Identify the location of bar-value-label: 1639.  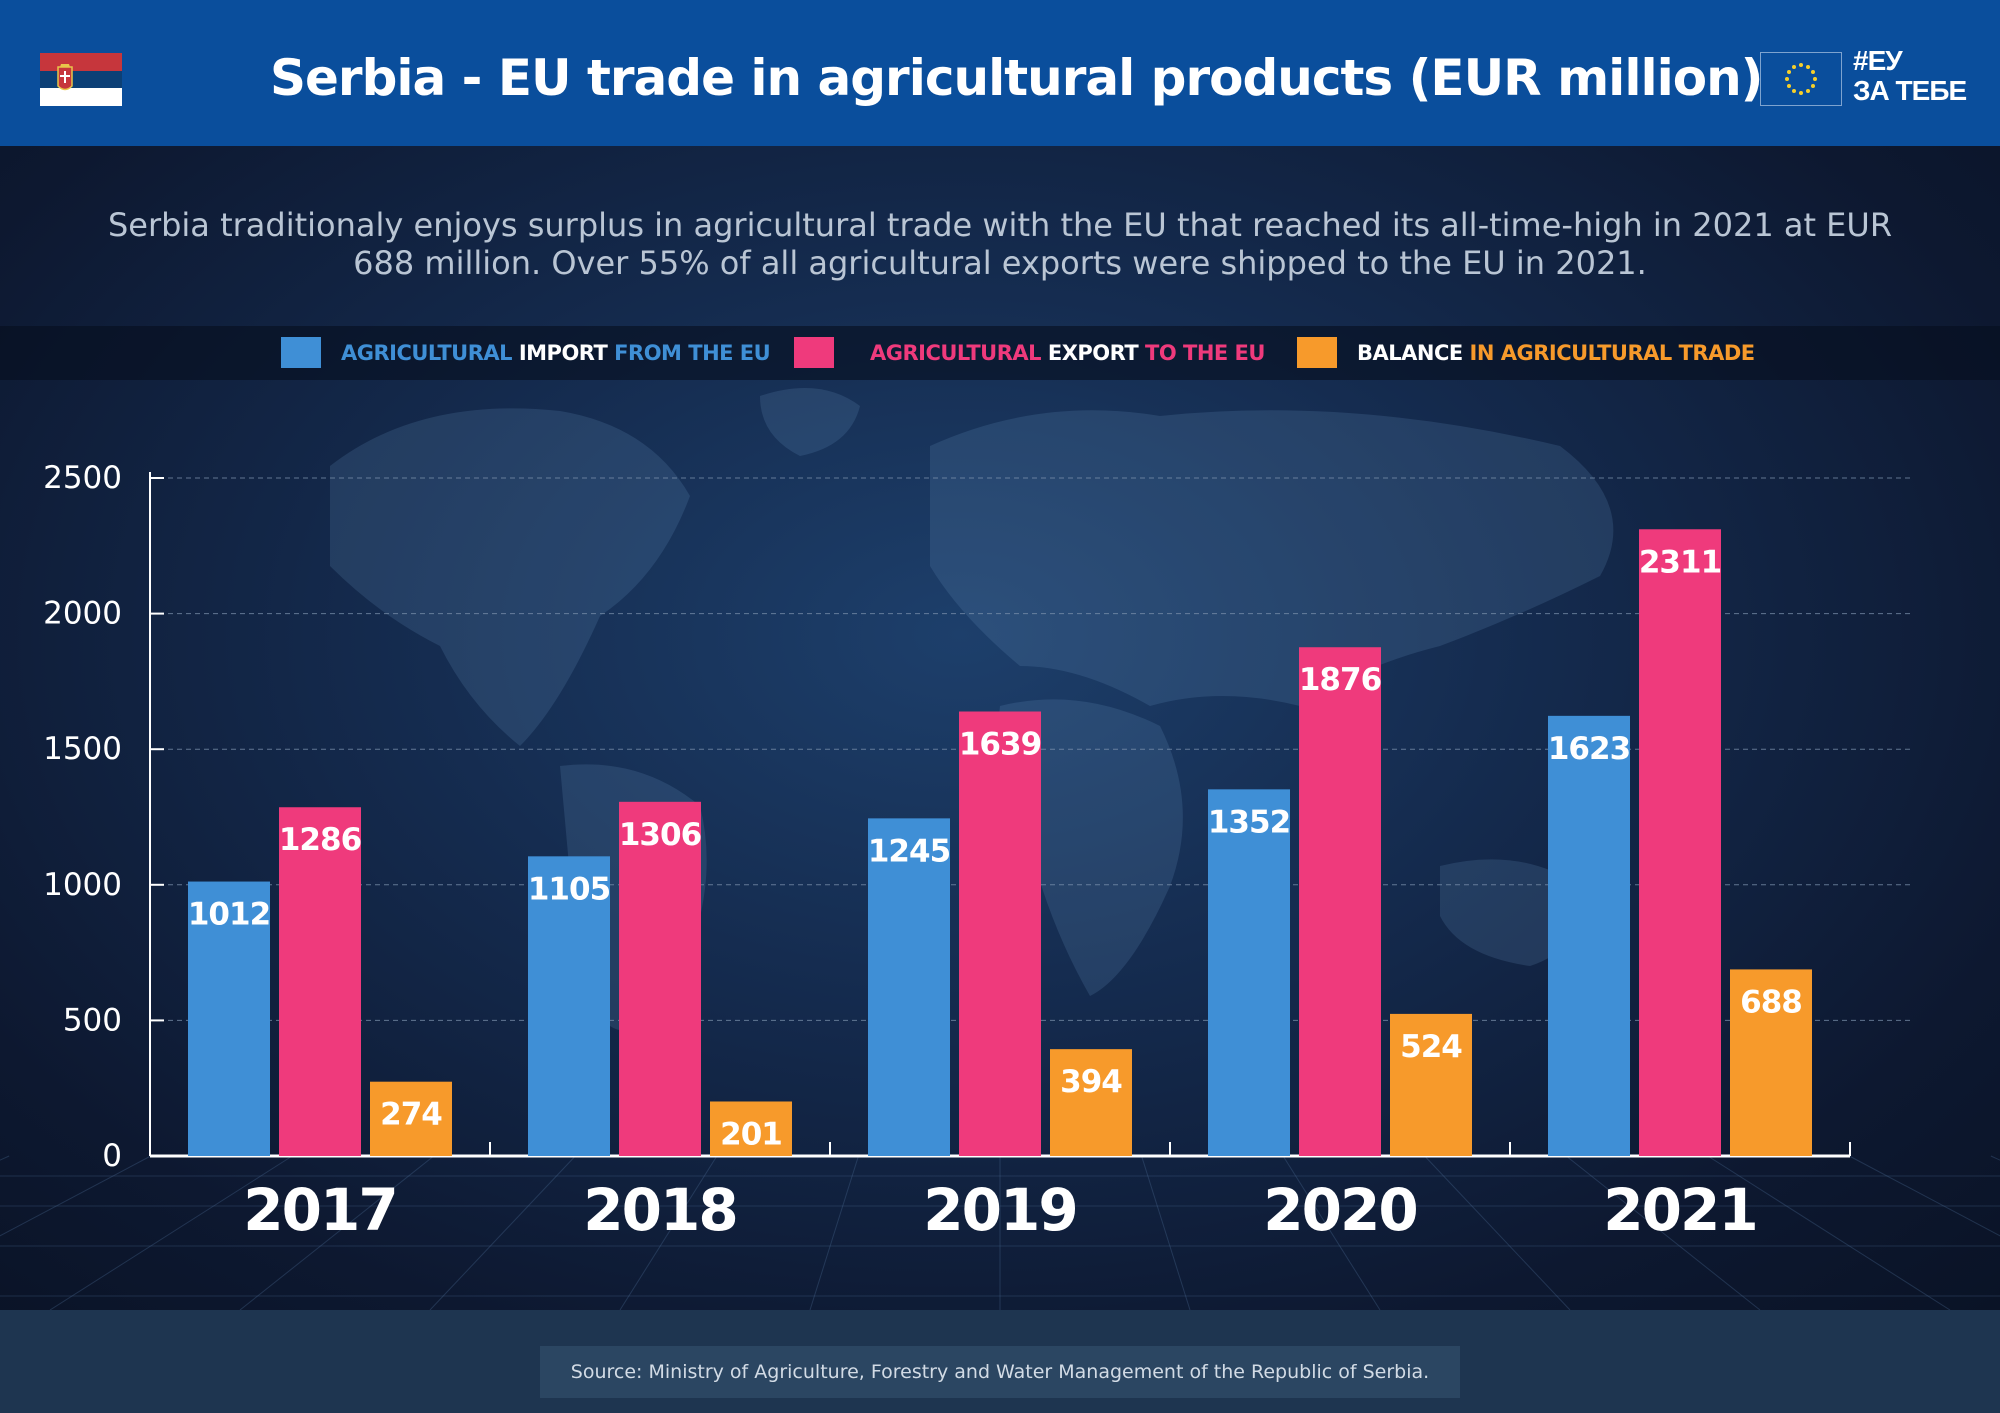
(1000, 745).